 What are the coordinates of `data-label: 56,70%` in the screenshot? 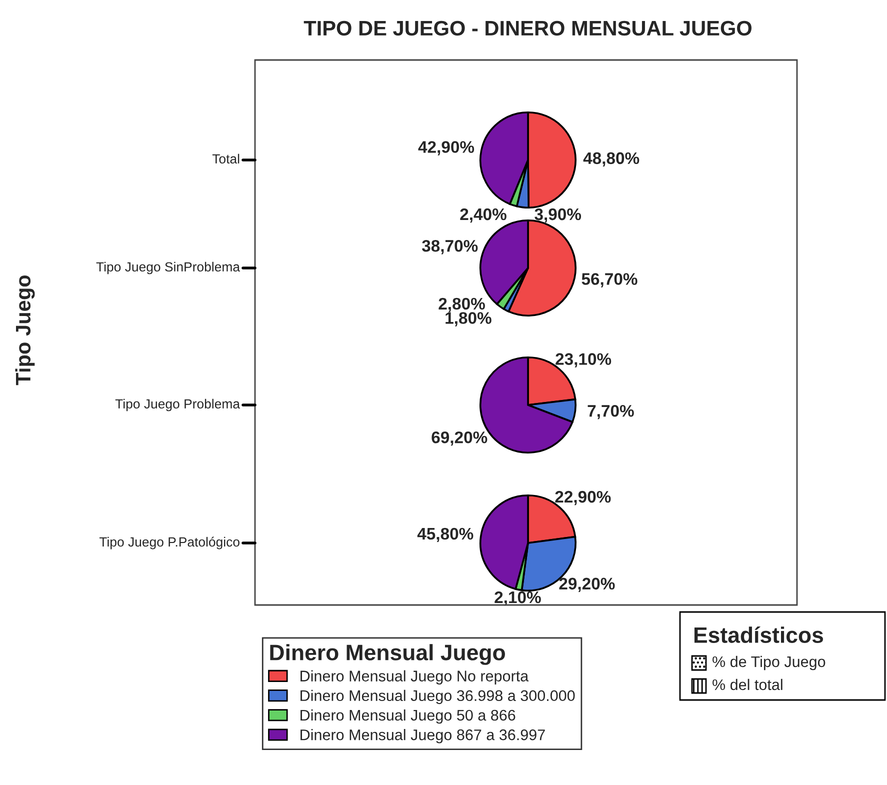 It's located at (610, 280).